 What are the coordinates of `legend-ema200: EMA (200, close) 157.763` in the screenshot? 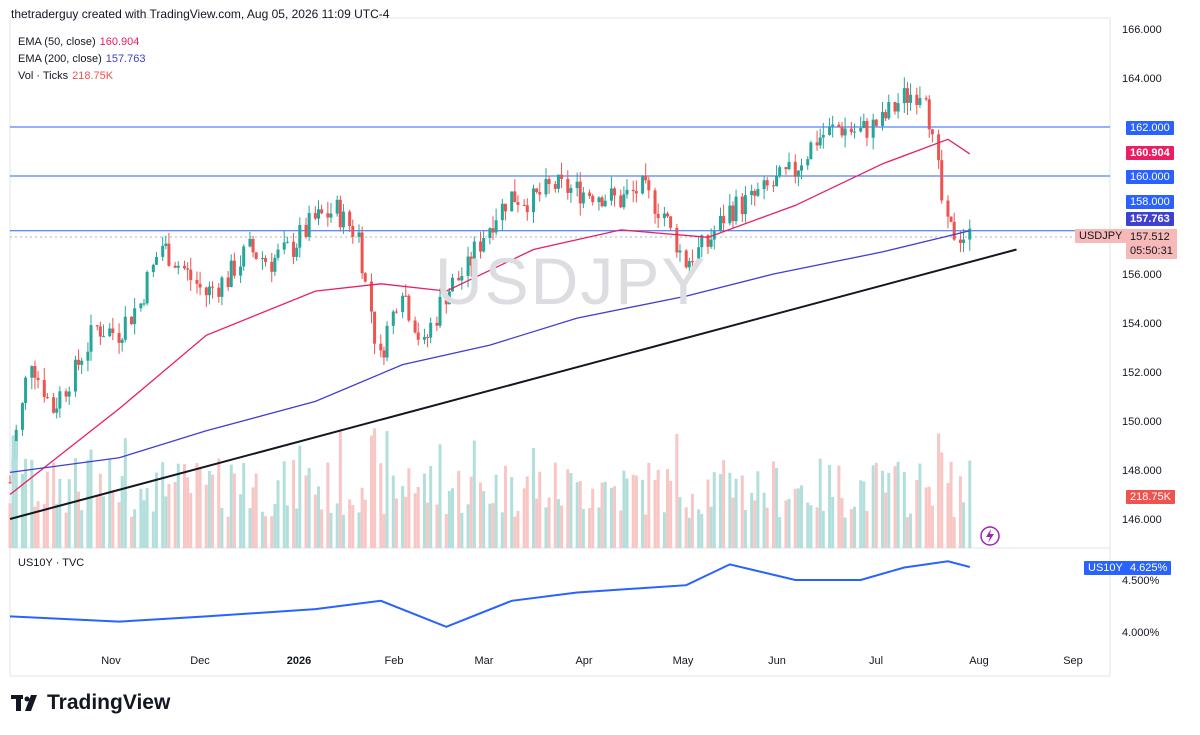 It's located at (82, 59).